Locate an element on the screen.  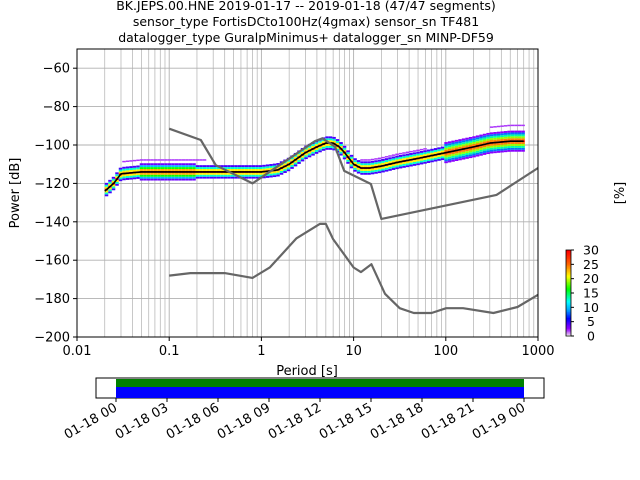
y-tick-label: −60 is located at coordinates (56, 69).